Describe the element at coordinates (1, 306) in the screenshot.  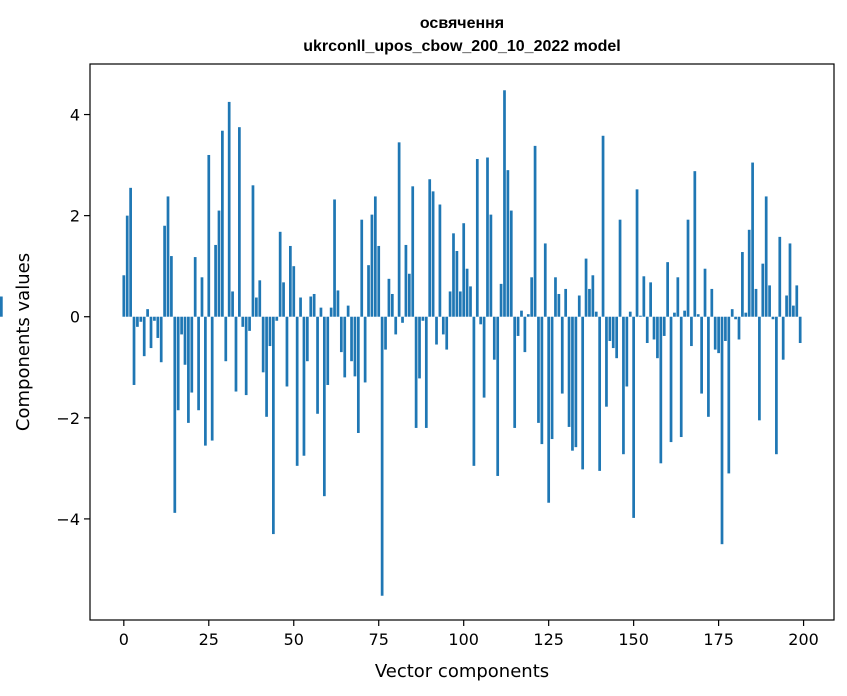
I see `bar-undefined` at that location.